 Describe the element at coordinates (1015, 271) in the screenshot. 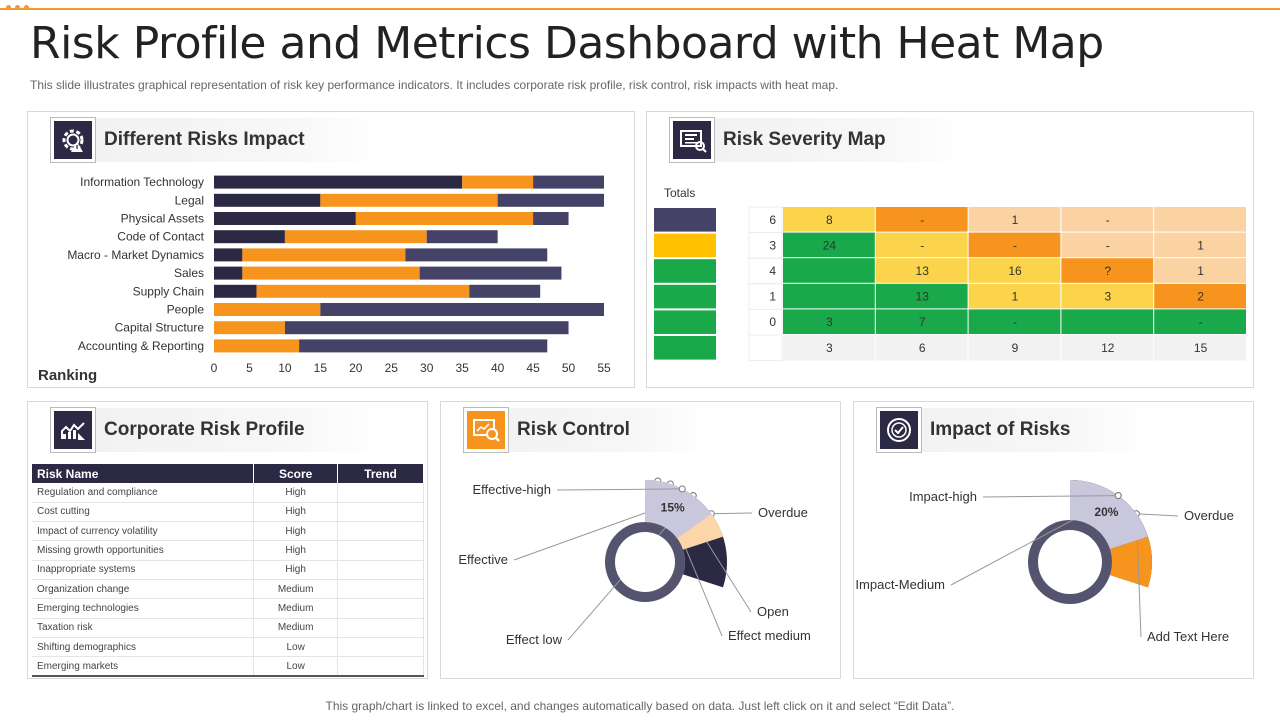

I see `heat-cell-value: 16` at that location.